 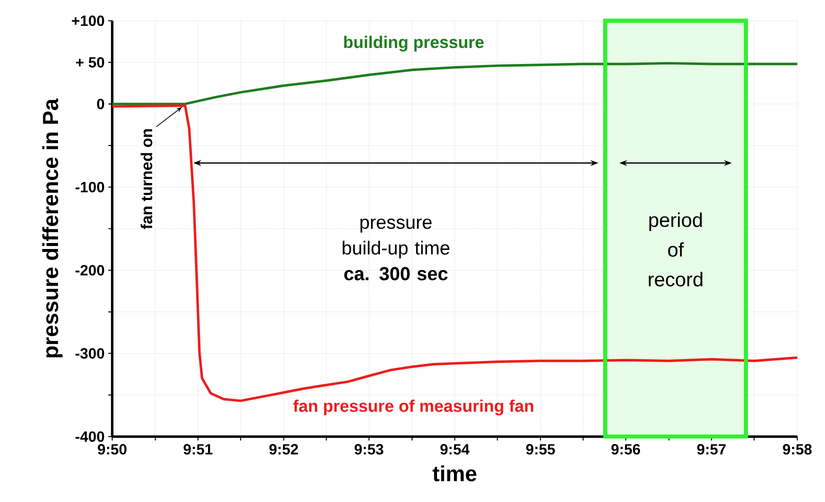 What do you see at coordinates (283, 449) in the screenshot?
I see `x-tick-label: 9:52` at bounding box center [283, 449].